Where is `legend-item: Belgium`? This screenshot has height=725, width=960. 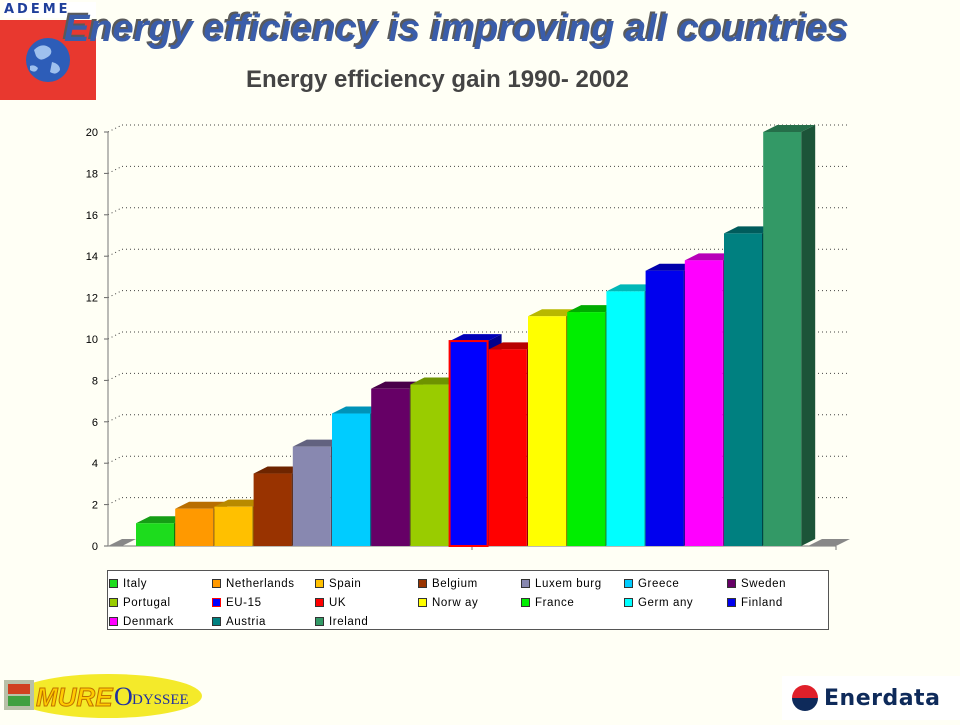 legend-item: Belgium is located at coordinates (469, 583).